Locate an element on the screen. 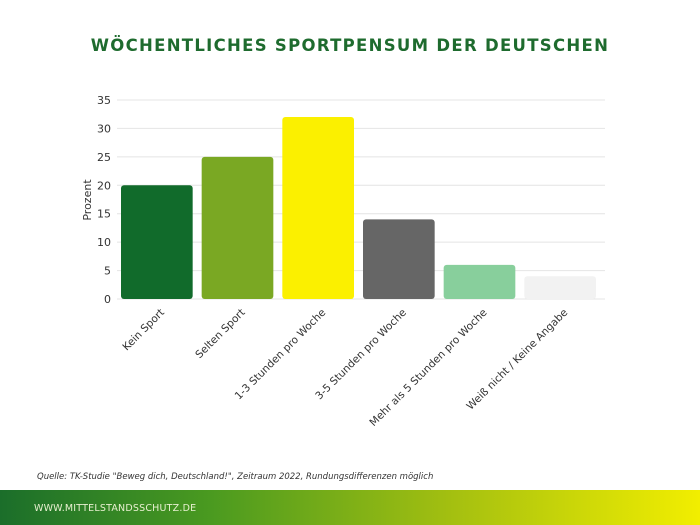 This screenshot has height=525, width=700. x-tick-label: Selten Sport is located at coordinates (220, 334).